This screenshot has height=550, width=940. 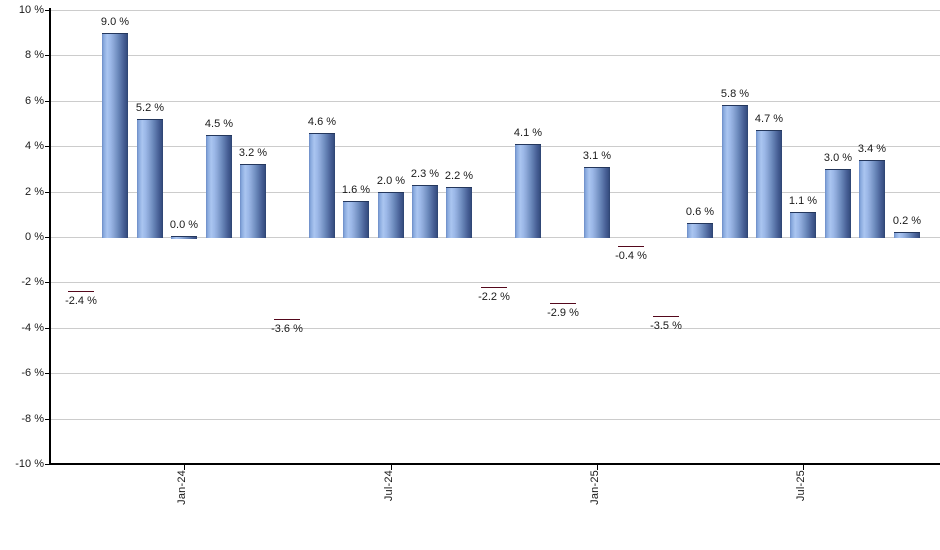 What do you see at coordinates (115, 22) in the screenshot?
I see `bar-value-label: 9.0 %` at bounding box center [115, 22].